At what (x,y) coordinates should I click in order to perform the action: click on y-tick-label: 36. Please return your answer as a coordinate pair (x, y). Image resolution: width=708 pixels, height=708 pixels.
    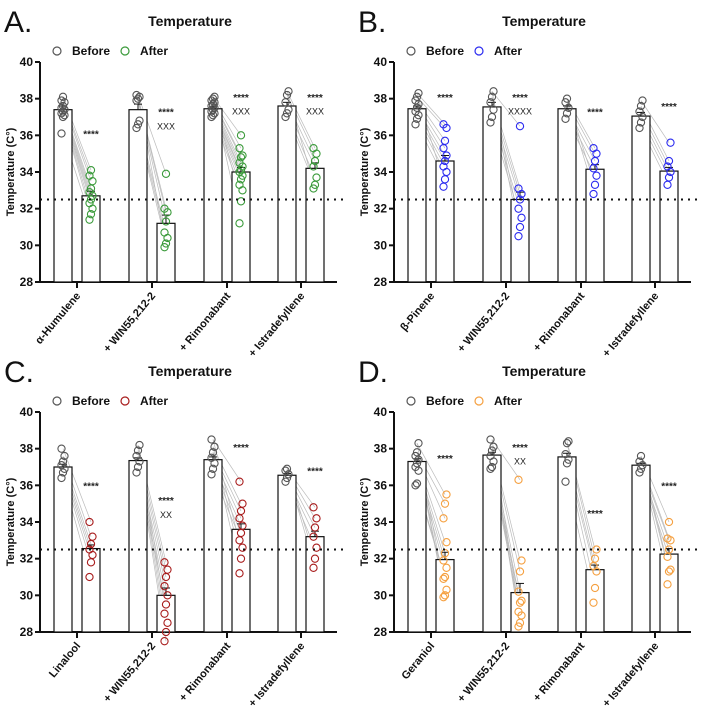
    Looking at the image, I should click on (381, 485).